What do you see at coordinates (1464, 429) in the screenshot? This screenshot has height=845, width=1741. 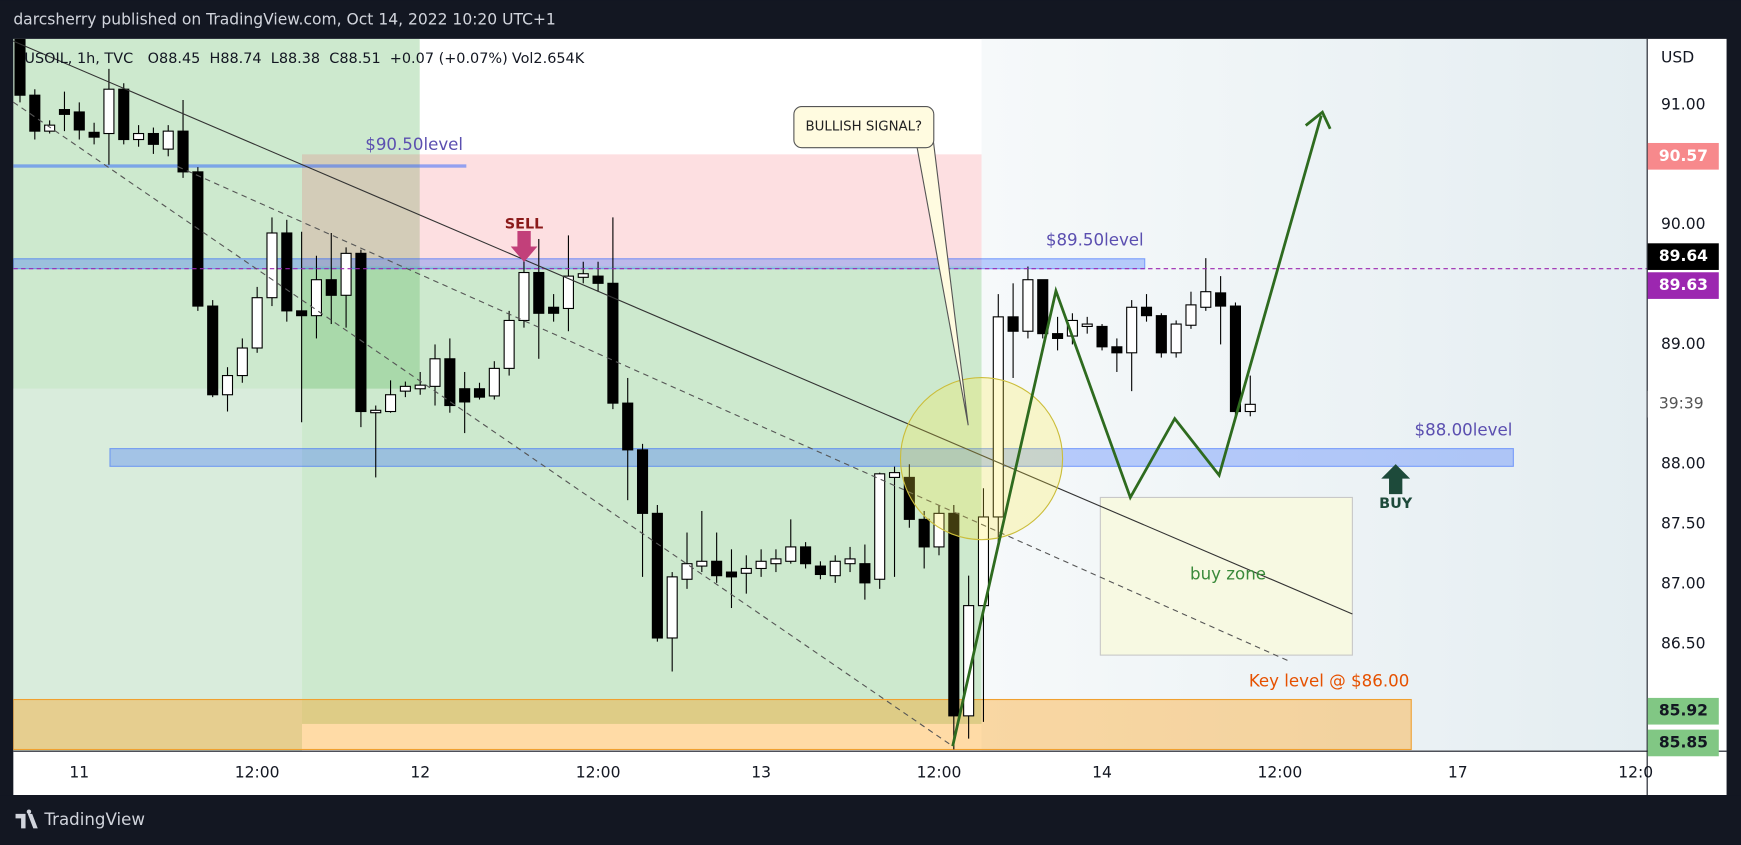 I see `level-label: $88.00level` at bounding box center [1464, 429].